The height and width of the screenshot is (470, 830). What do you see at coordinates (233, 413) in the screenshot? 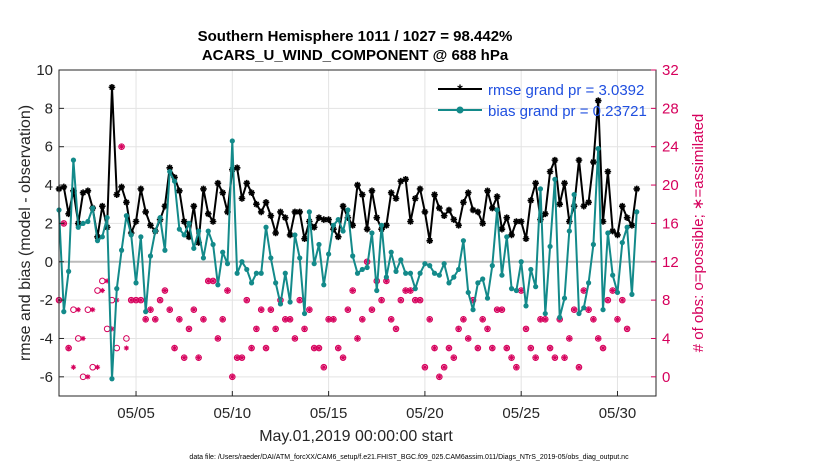
I see `x-tick-label: 05/10` at bounding box center [233, 413].